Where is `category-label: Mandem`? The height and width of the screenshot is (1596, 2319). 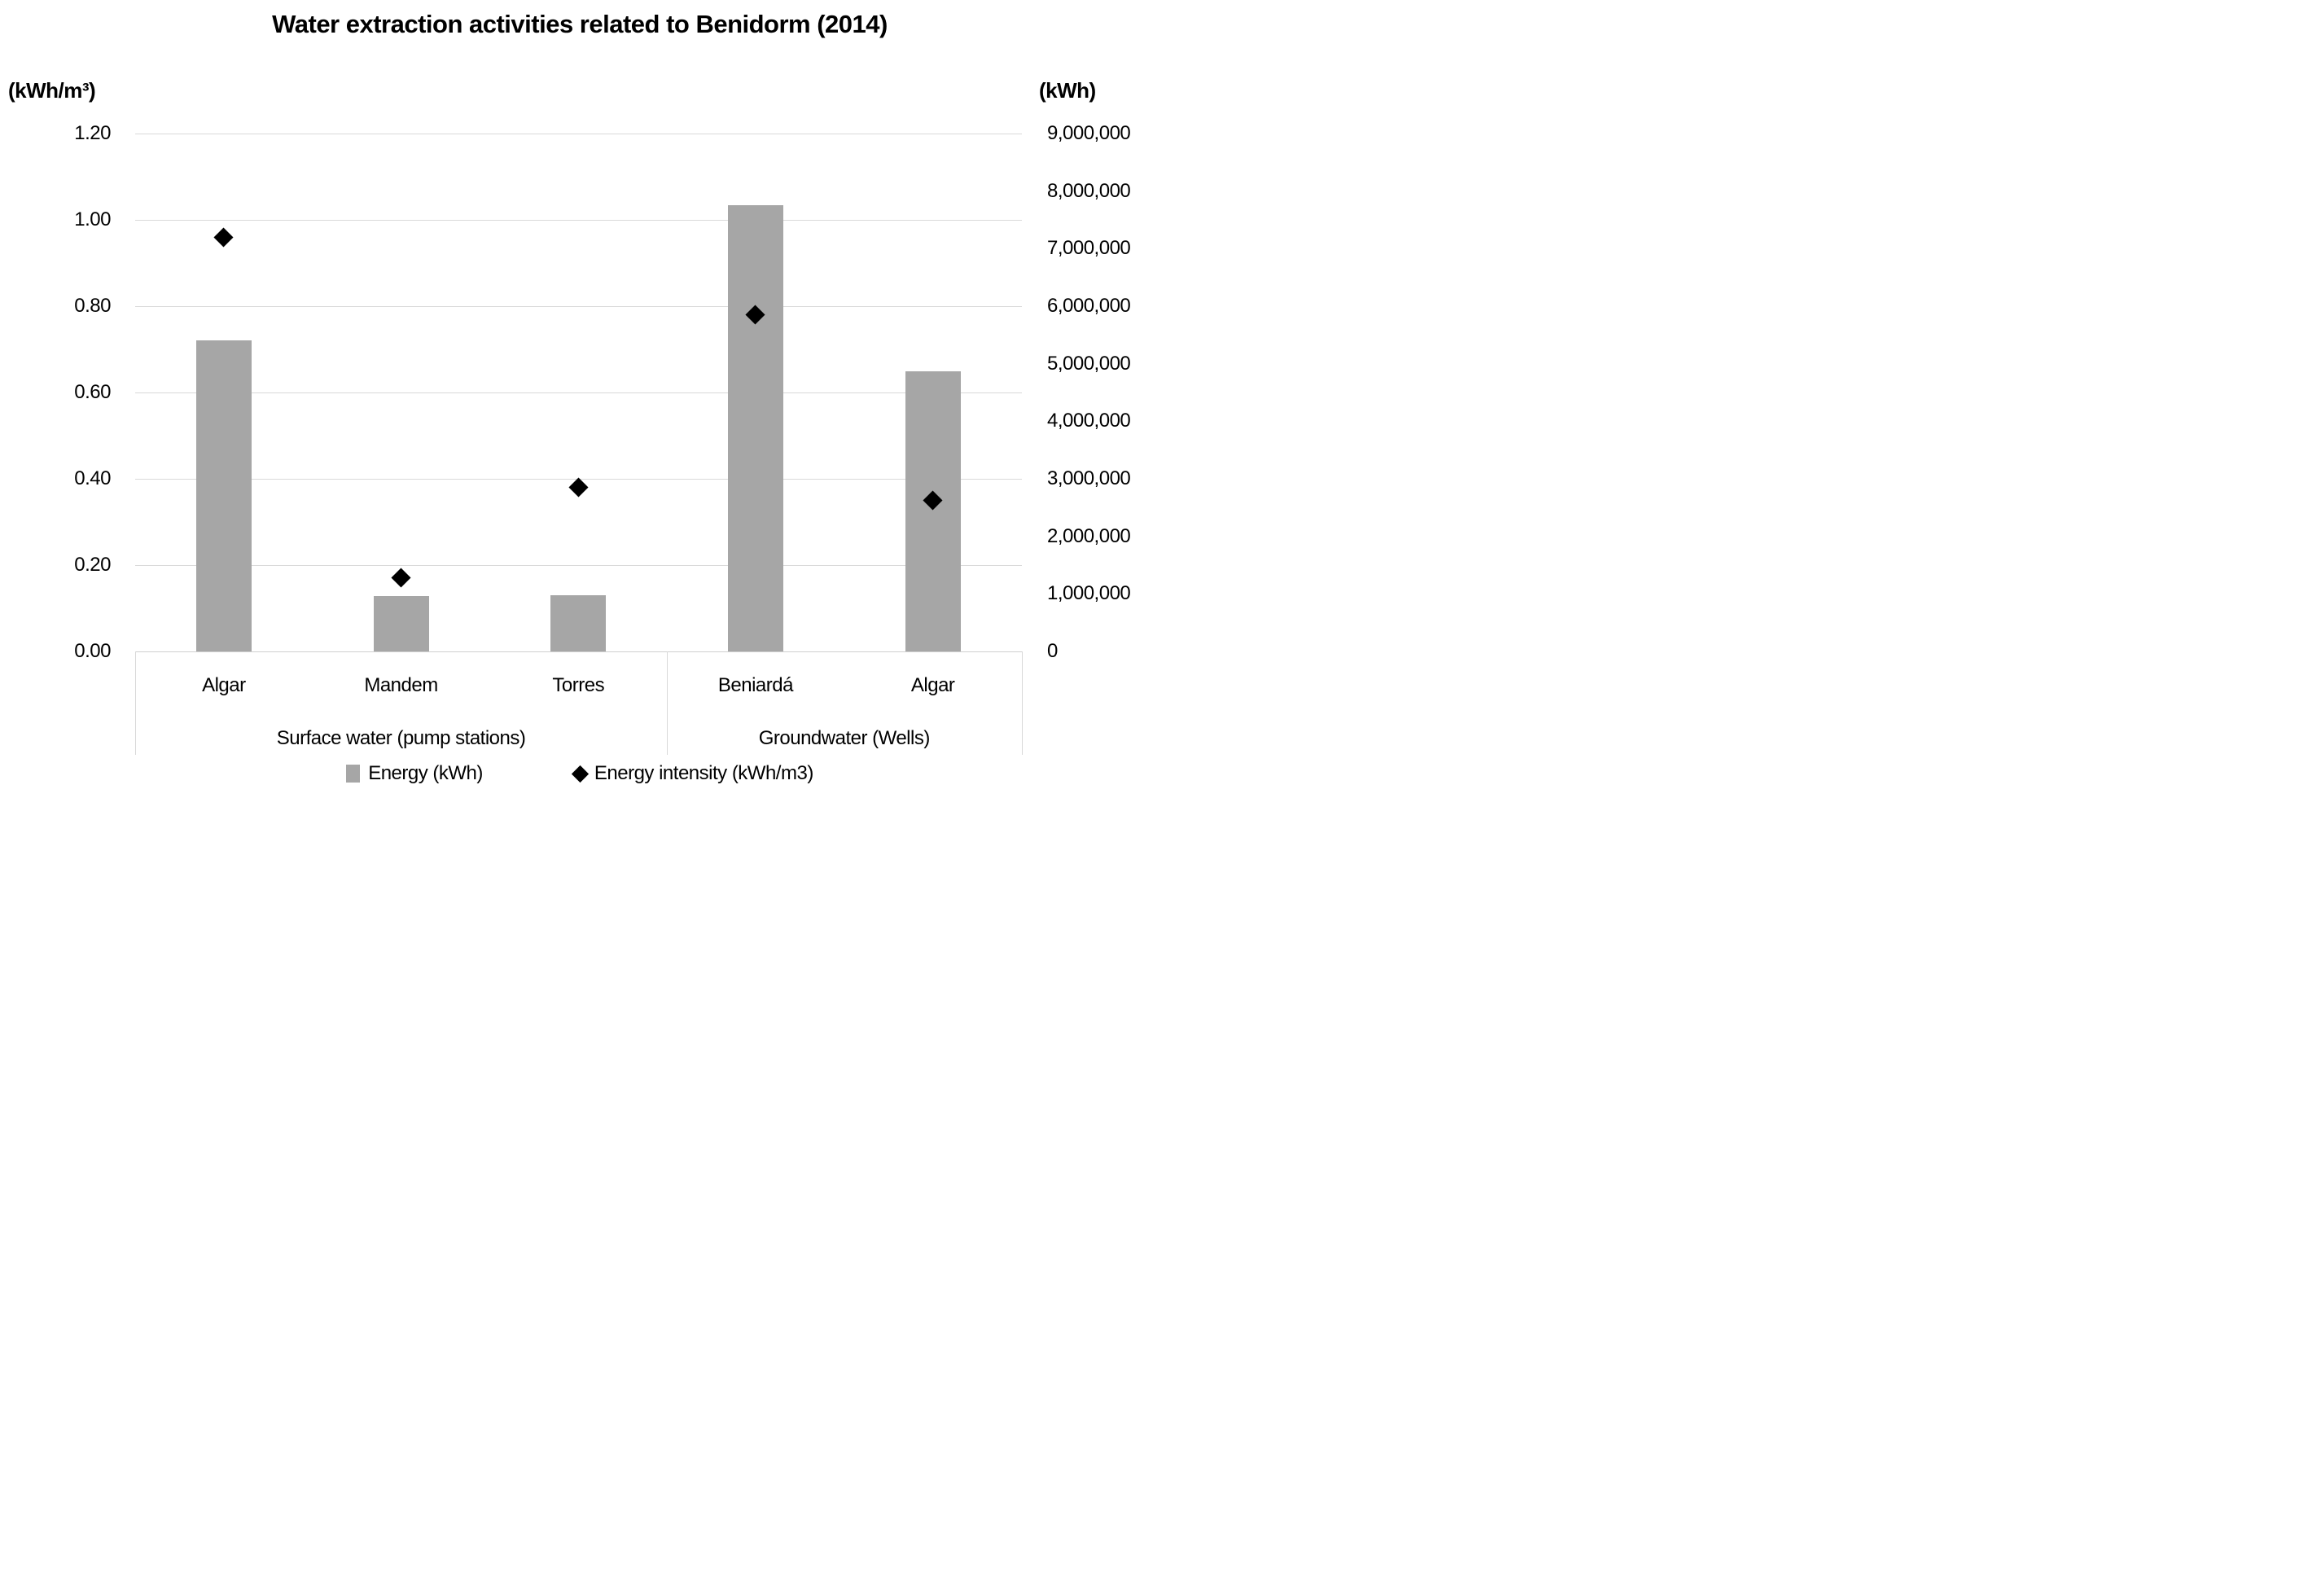 category-label: Mandem is located at coordinates (401, 685).